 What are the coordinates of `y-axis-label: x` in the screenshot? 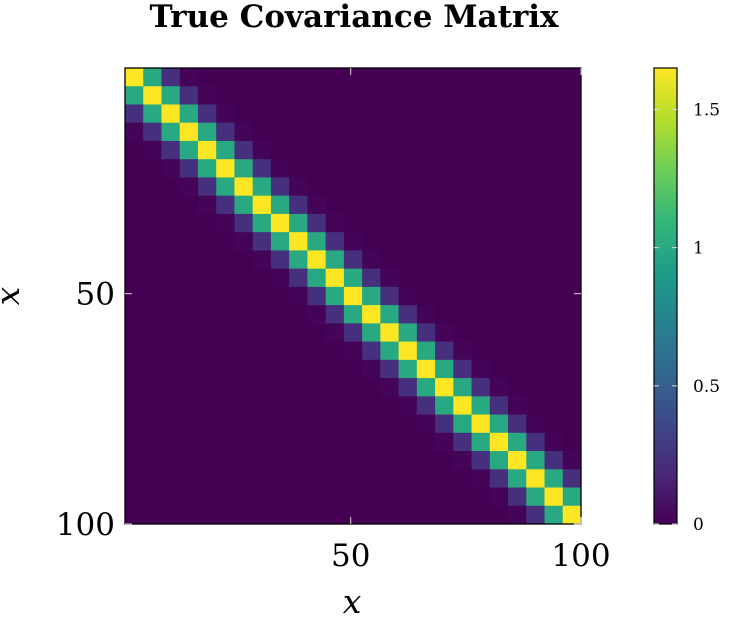 It's located at (13, 295).